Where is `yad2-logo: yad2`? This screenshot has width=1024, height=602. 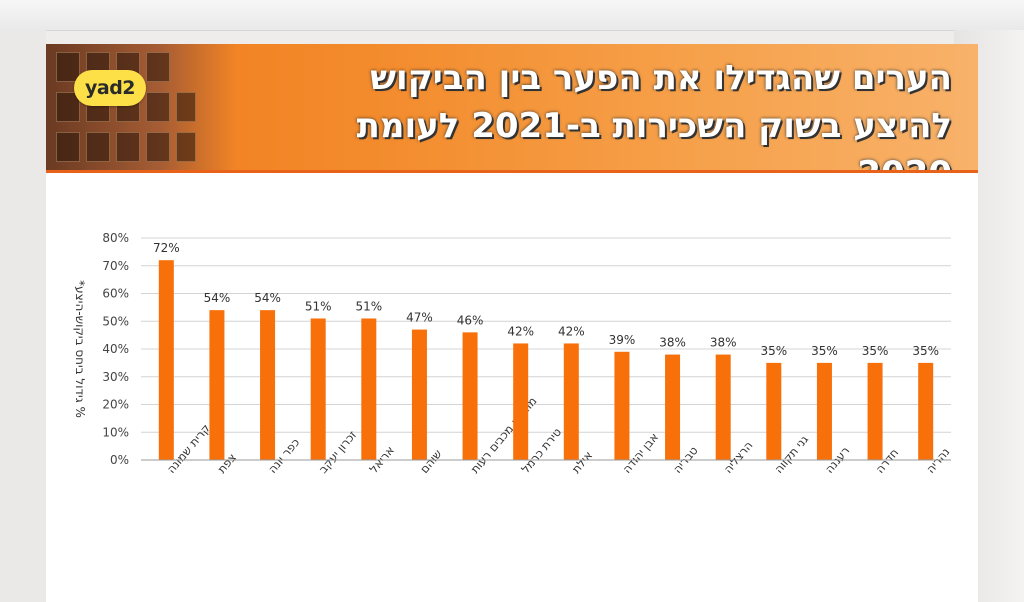 yad2-logo: yad2 is located at coordinates (110, 88).